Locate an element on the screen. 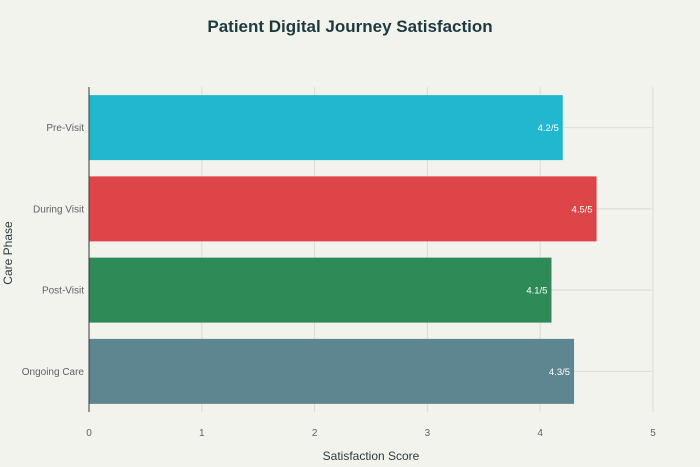  data-label: 4.5/5 is located at coordinates (581, 209).